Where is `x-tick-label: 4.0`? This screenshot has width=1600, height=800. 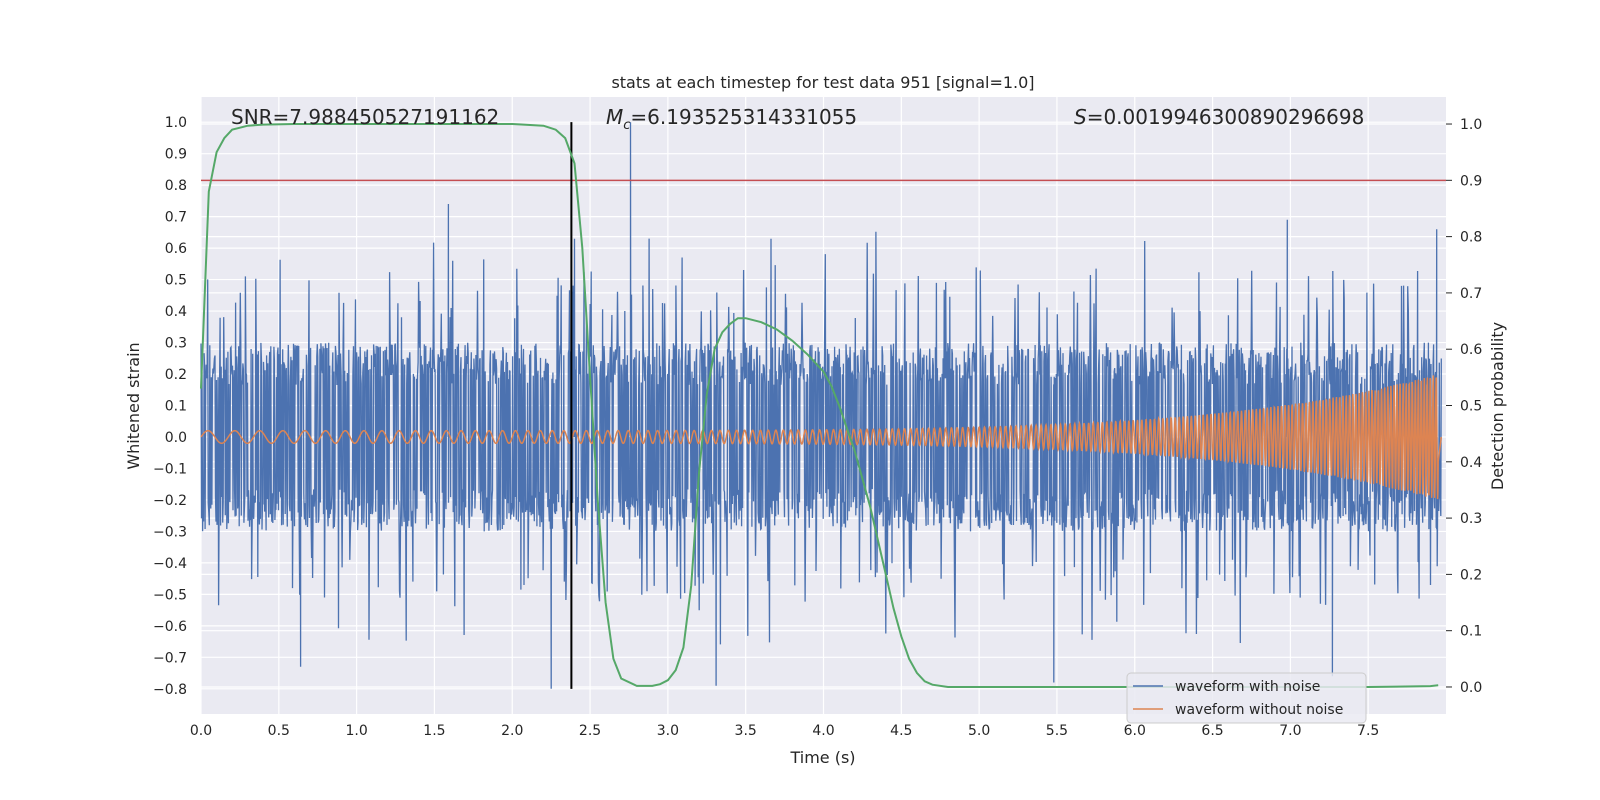 x-tick-label: 4.0 is located at coordinates (823, 731).